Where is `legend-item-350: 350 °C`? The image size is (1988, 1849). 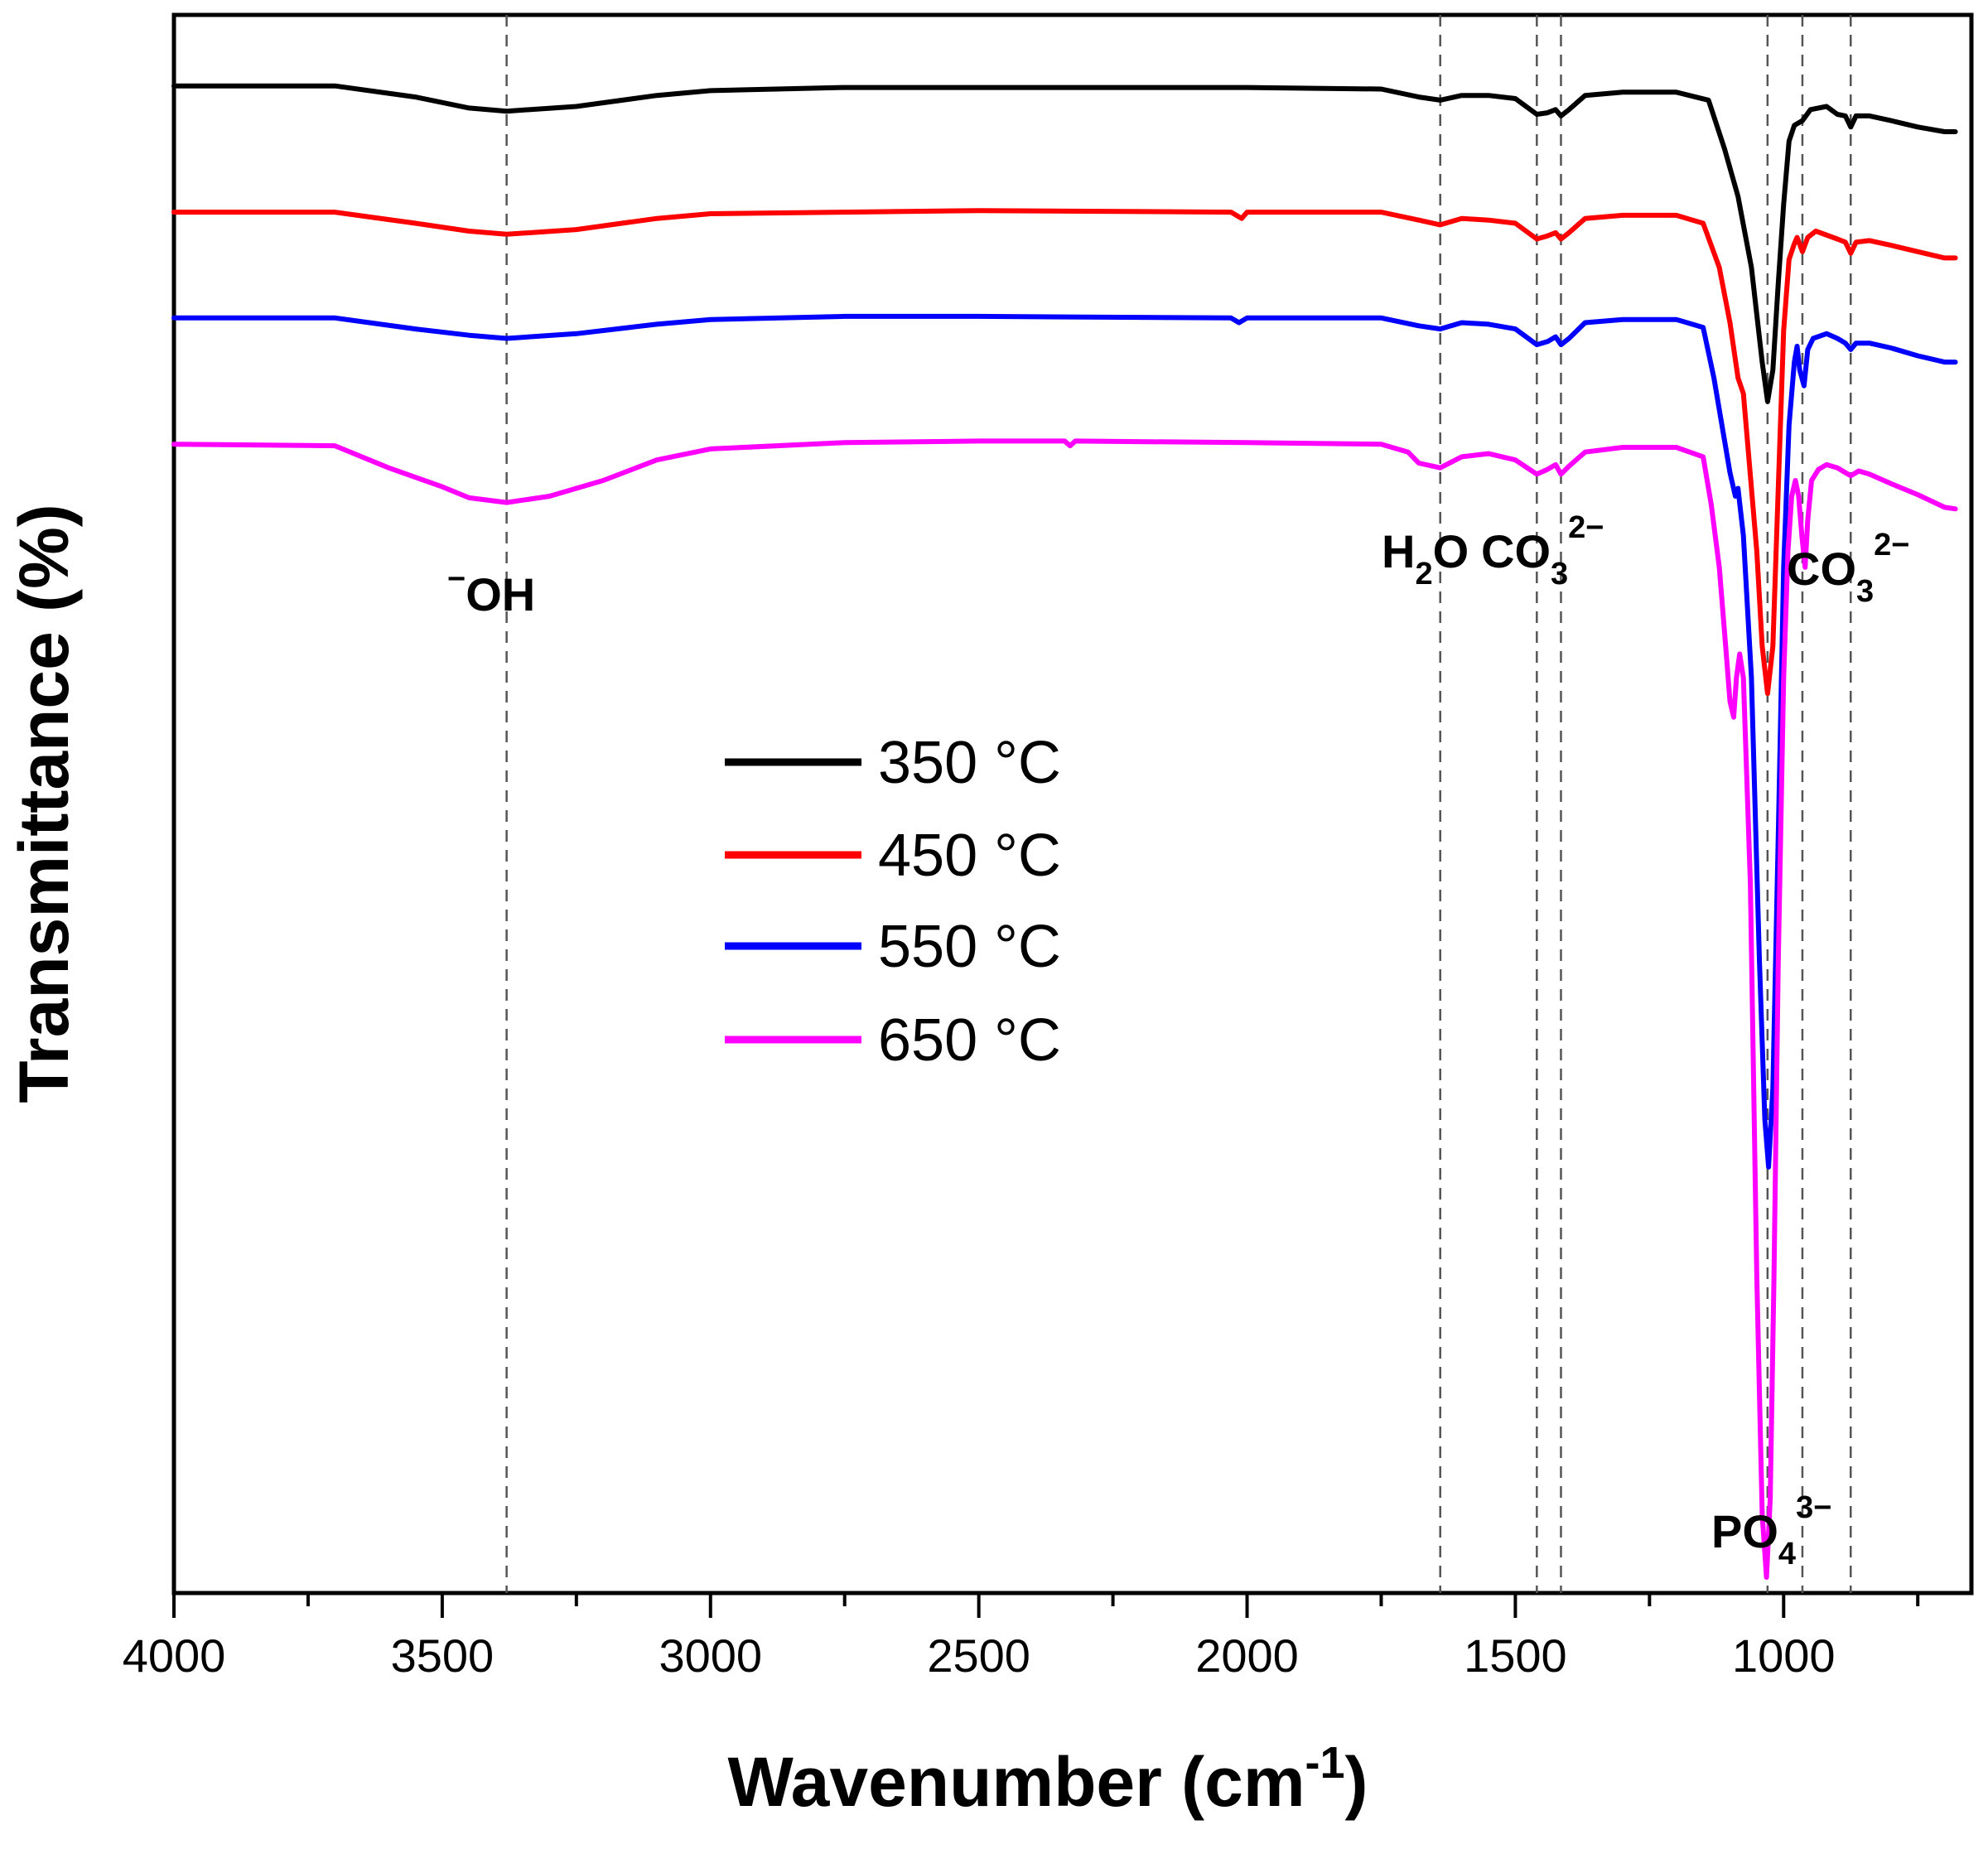 legend-item-350: 350 °C is located at coordinates (893, 763).